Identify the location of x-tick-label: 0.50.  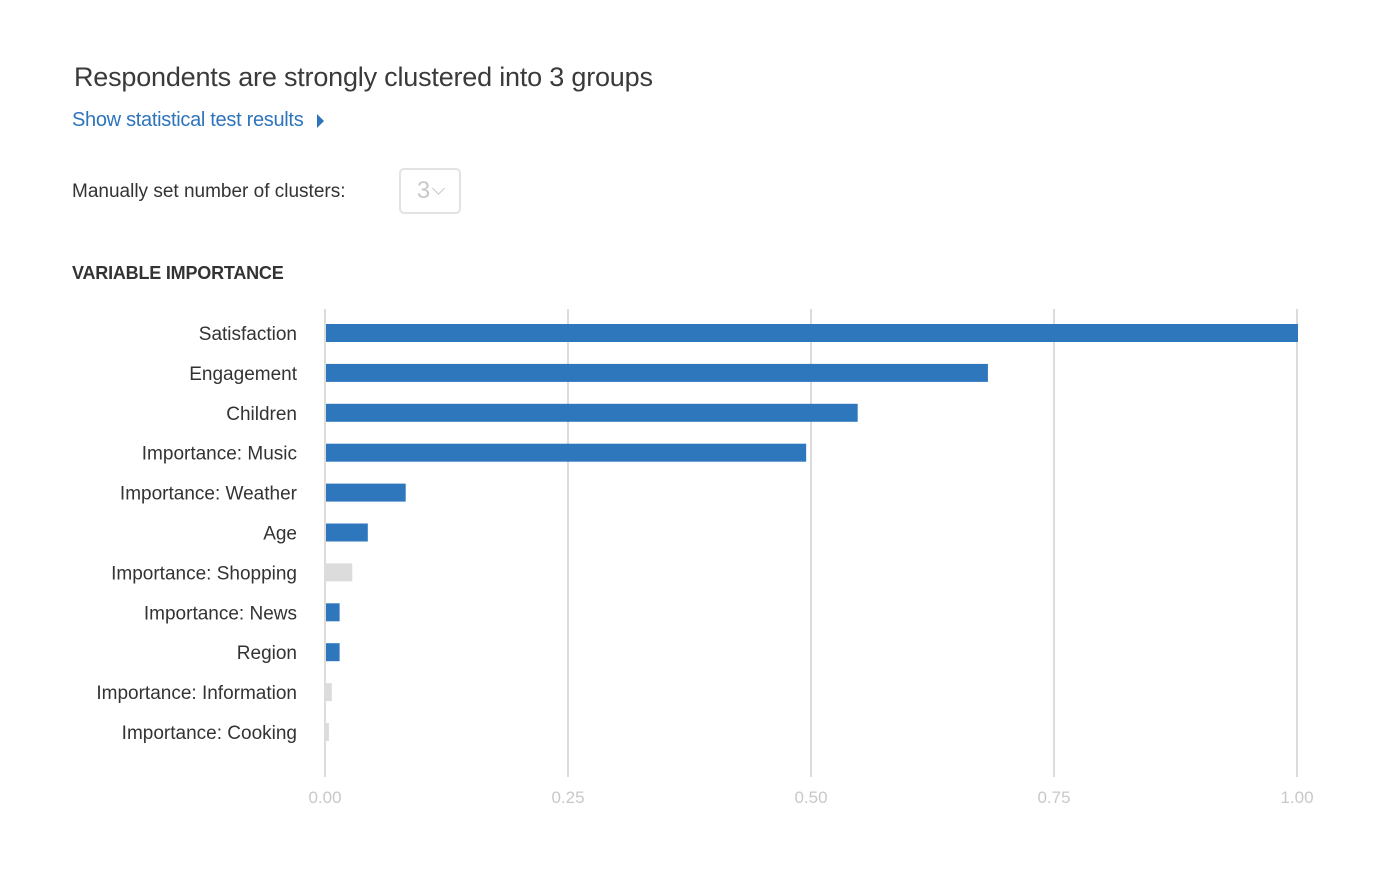
(810, 797).